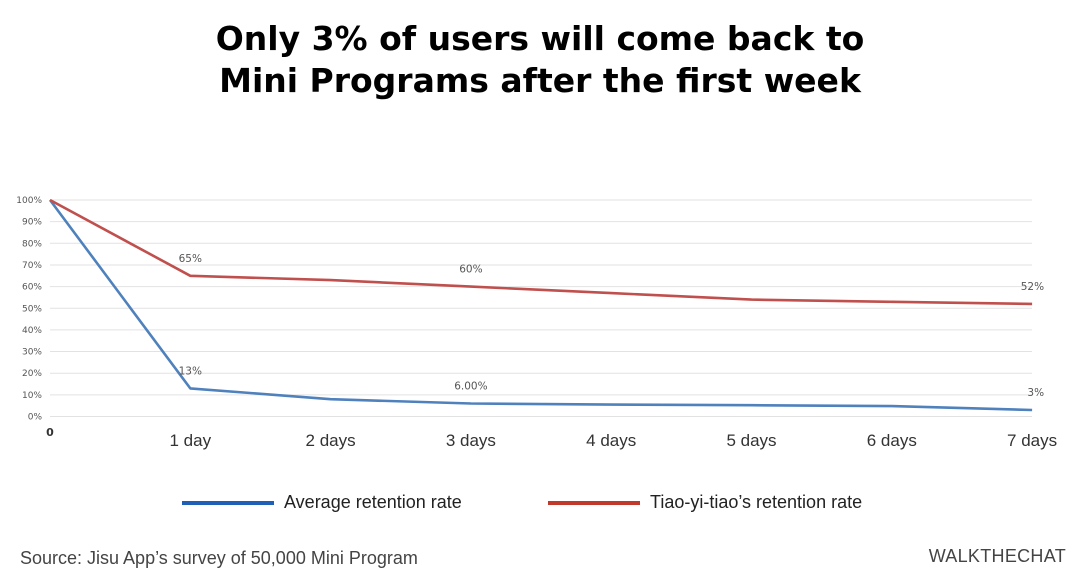  What do you see at coordinates (35, 418) in the screenshot?
I see `y-tick-label: 0%` at bounding box center [35, 418].